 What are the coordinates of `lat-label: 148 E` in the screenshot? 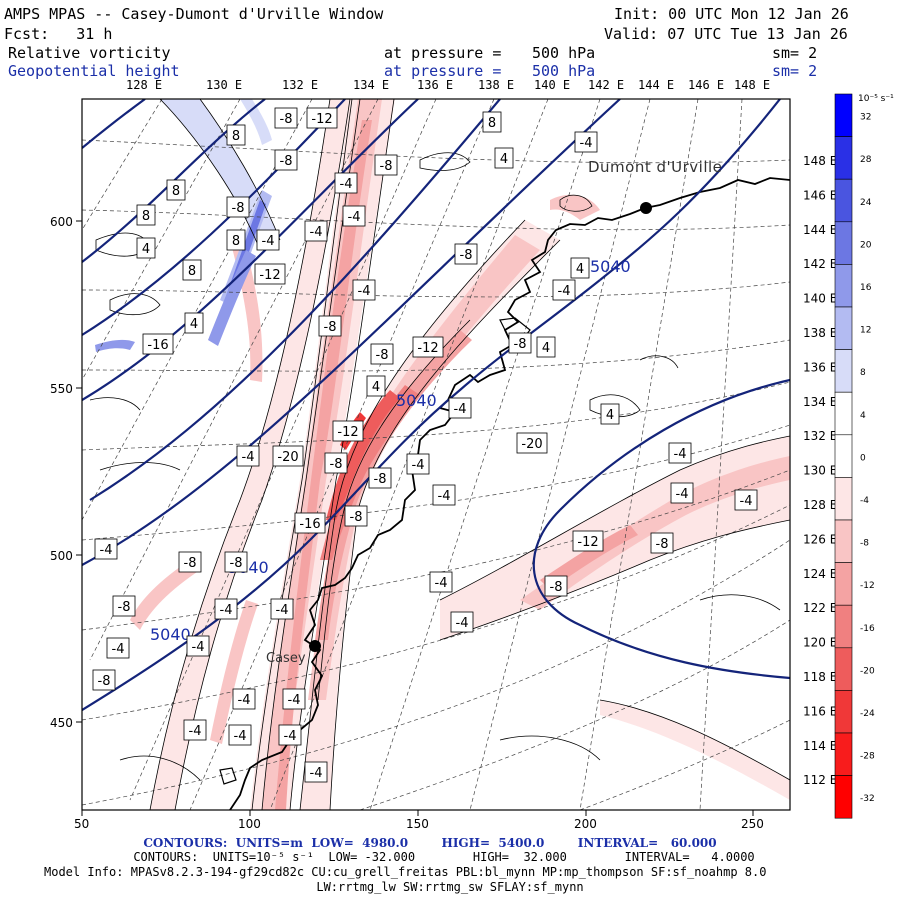 It's located at (820, 161).